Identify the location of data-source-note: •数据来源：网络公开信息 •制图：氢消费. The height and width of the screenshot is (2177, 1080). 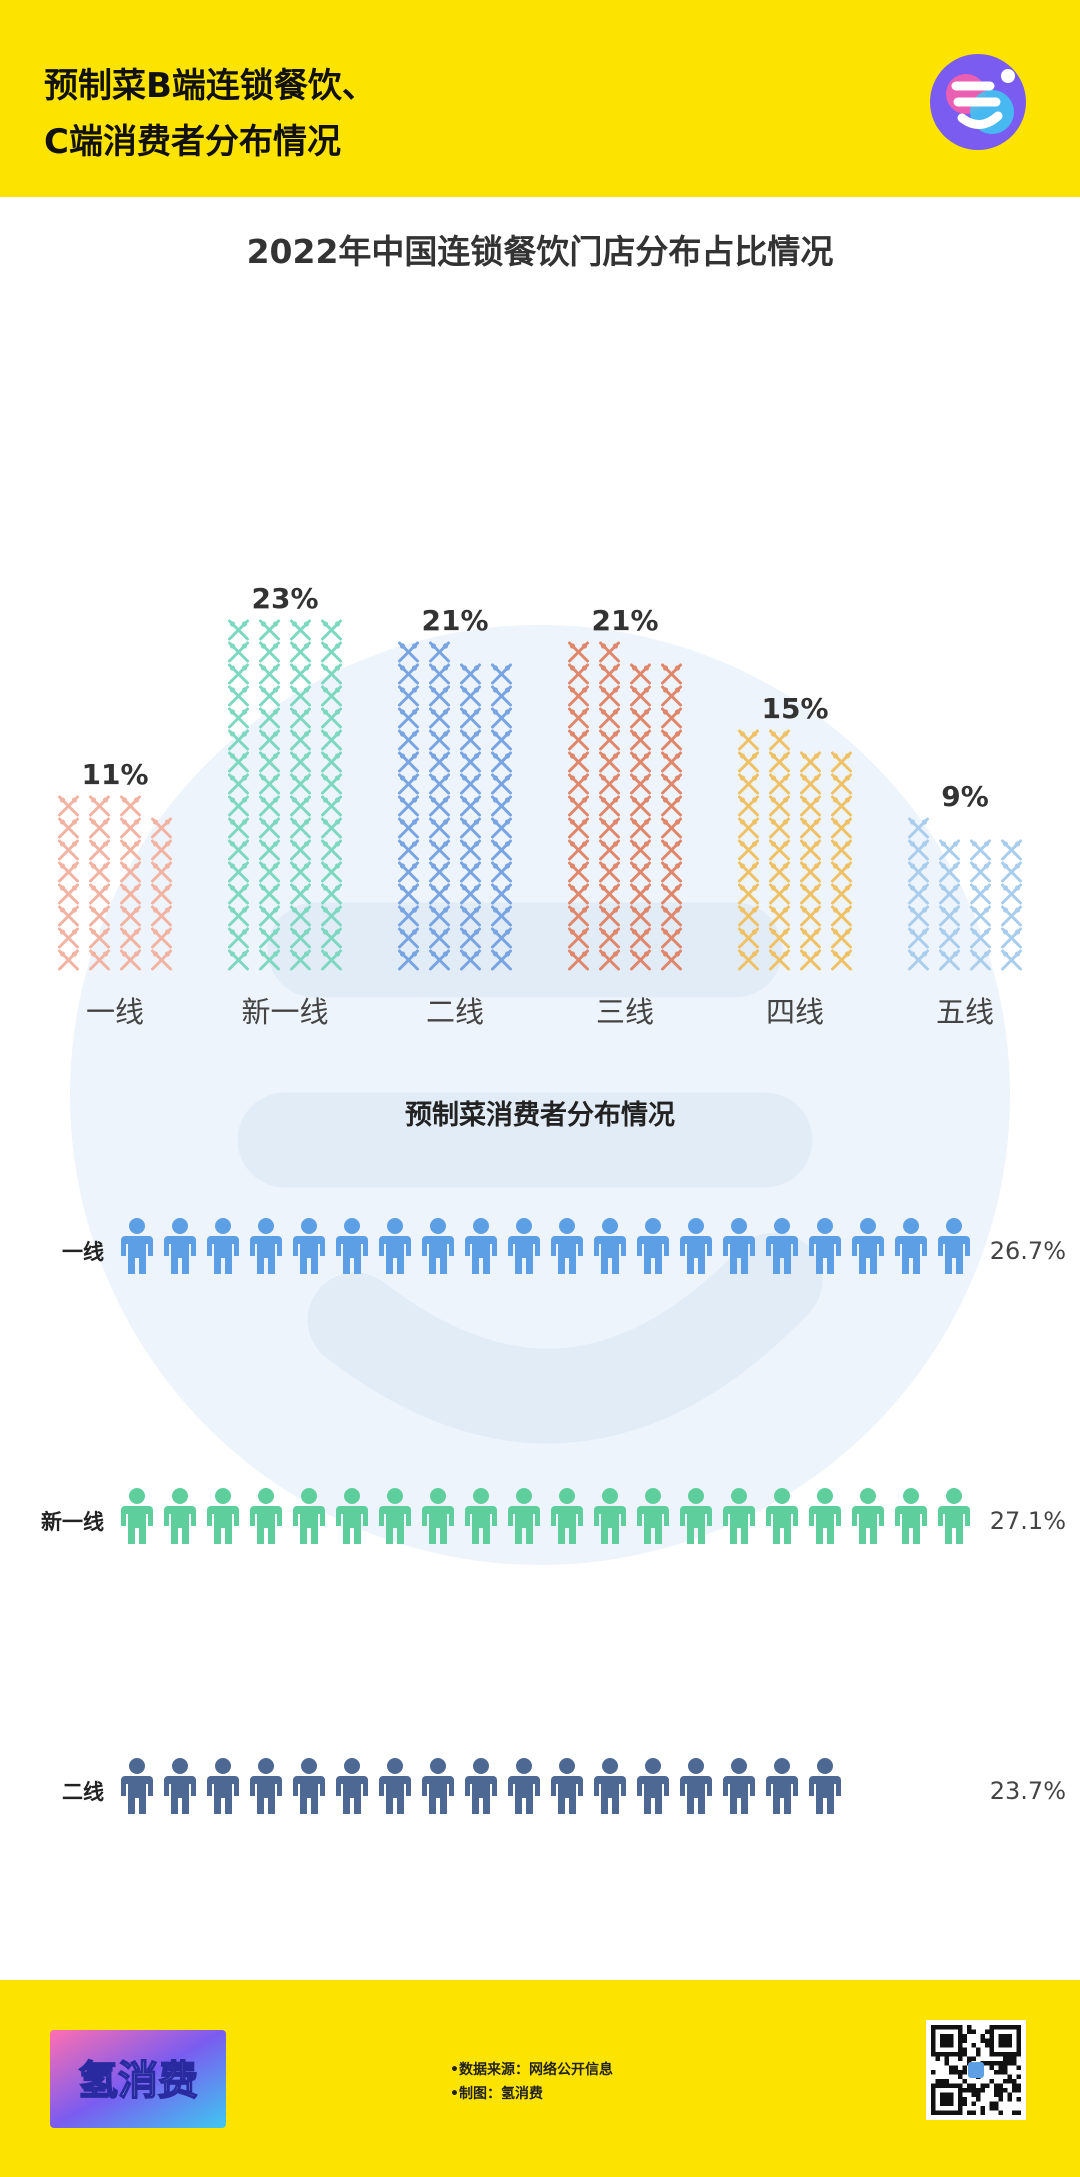
(531, 2082).